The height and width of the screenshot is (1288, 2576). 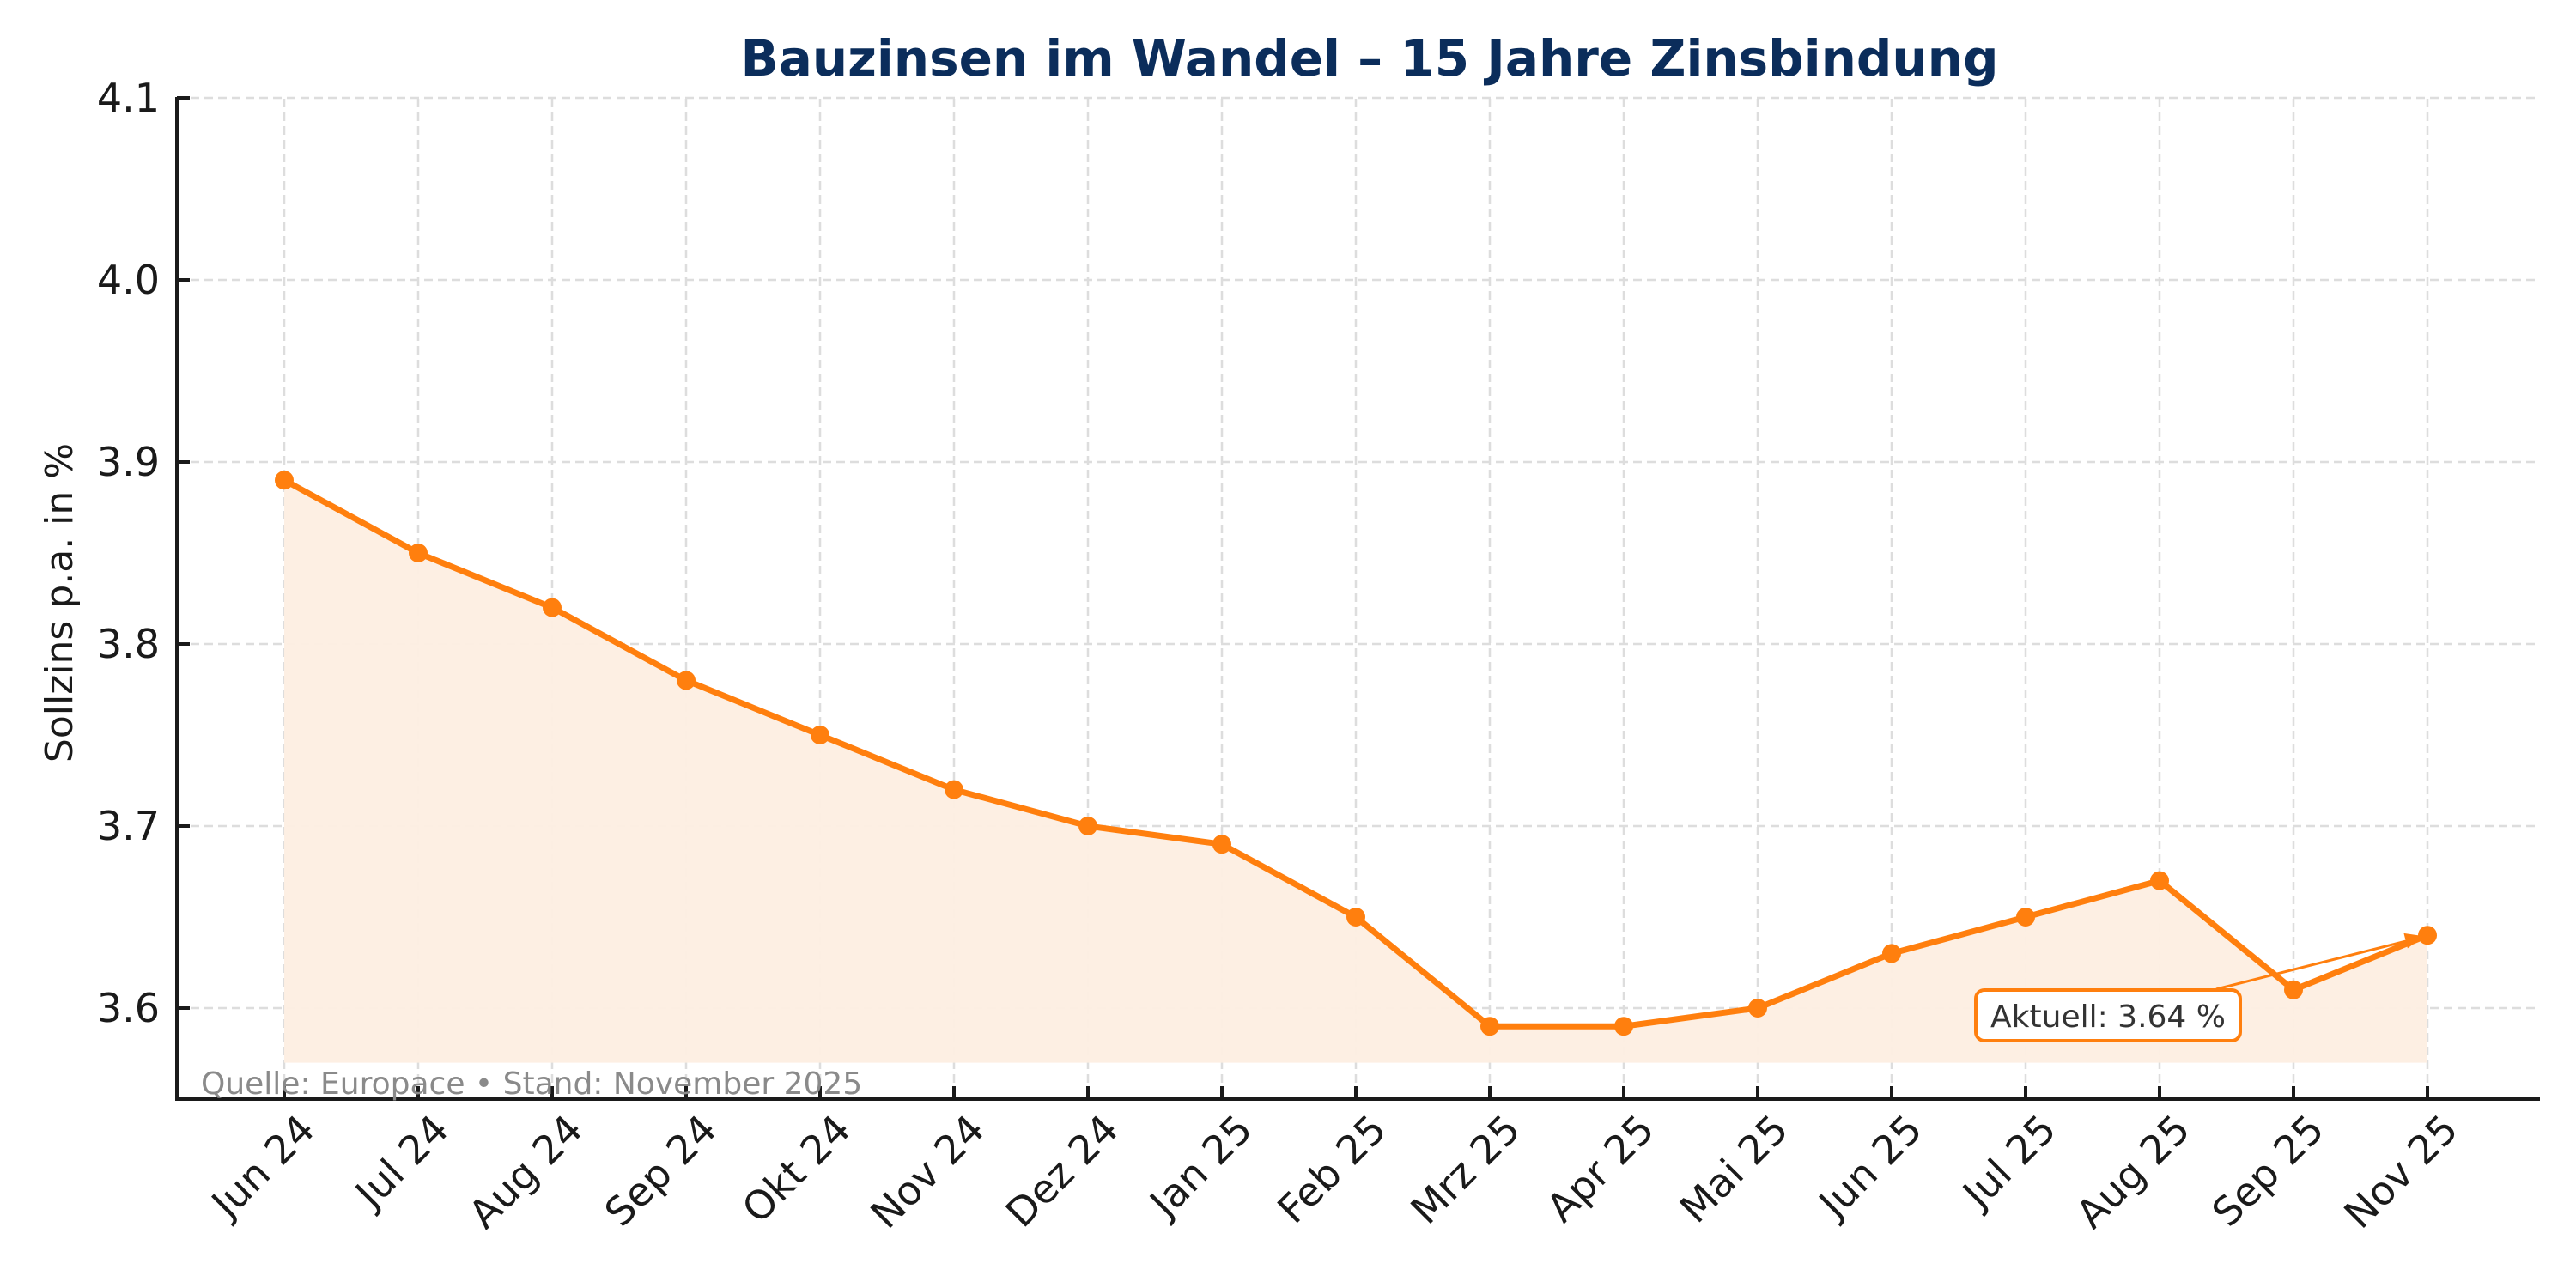 What do you see at coordinates (797, 1169) in the screenshot?
I see `x-tick-label: Okt 24` at bounding box center [797, 1169].